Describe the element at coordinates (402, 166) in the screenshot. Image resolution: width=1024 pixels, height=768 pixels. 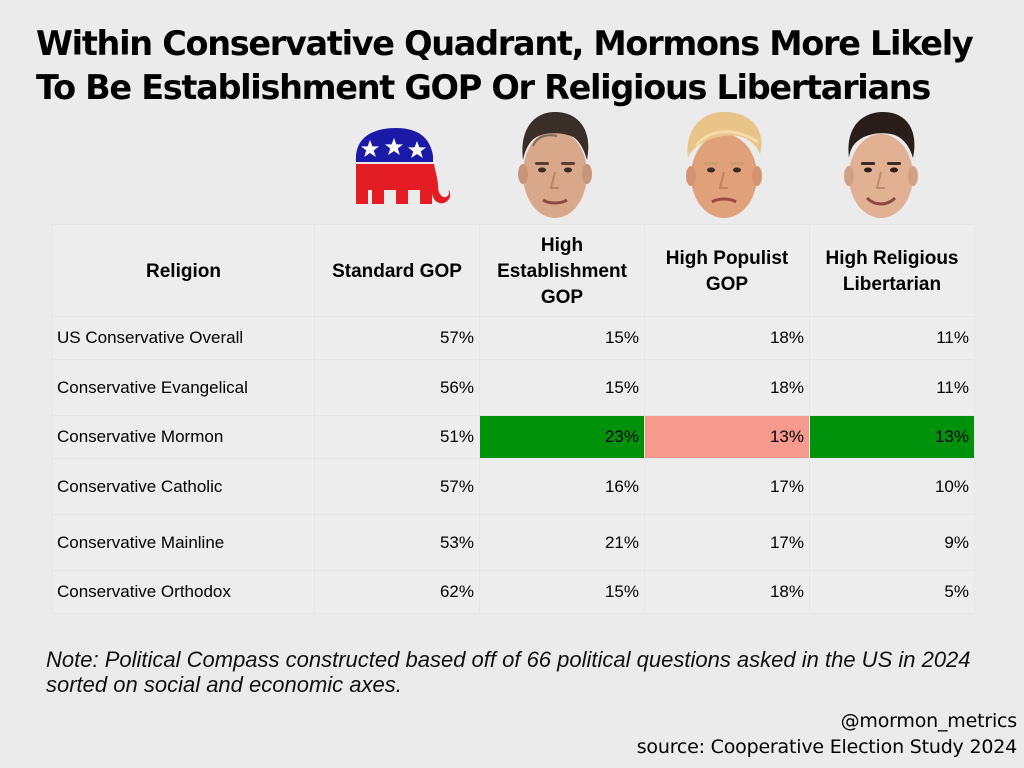
I see `gop-elephant-icon` at that location.